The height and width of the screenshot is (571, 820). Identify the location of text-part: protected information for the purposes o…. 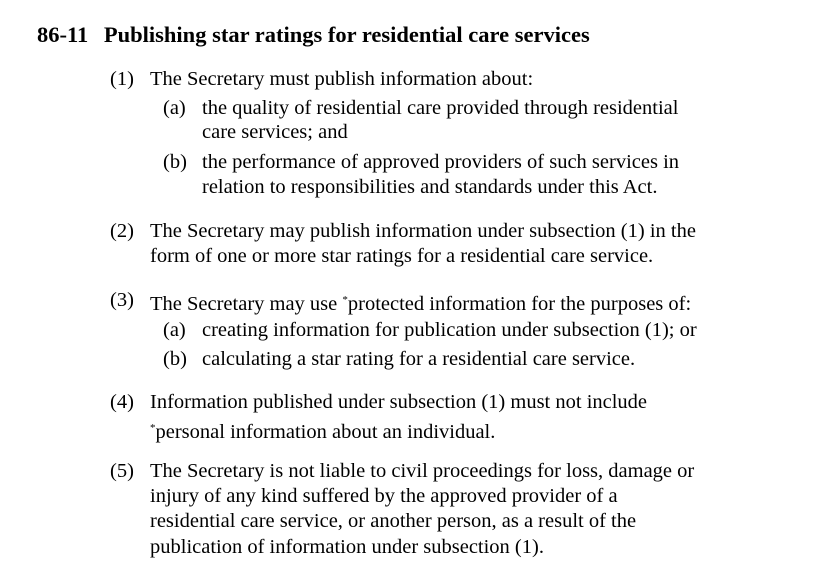
(519, 304).